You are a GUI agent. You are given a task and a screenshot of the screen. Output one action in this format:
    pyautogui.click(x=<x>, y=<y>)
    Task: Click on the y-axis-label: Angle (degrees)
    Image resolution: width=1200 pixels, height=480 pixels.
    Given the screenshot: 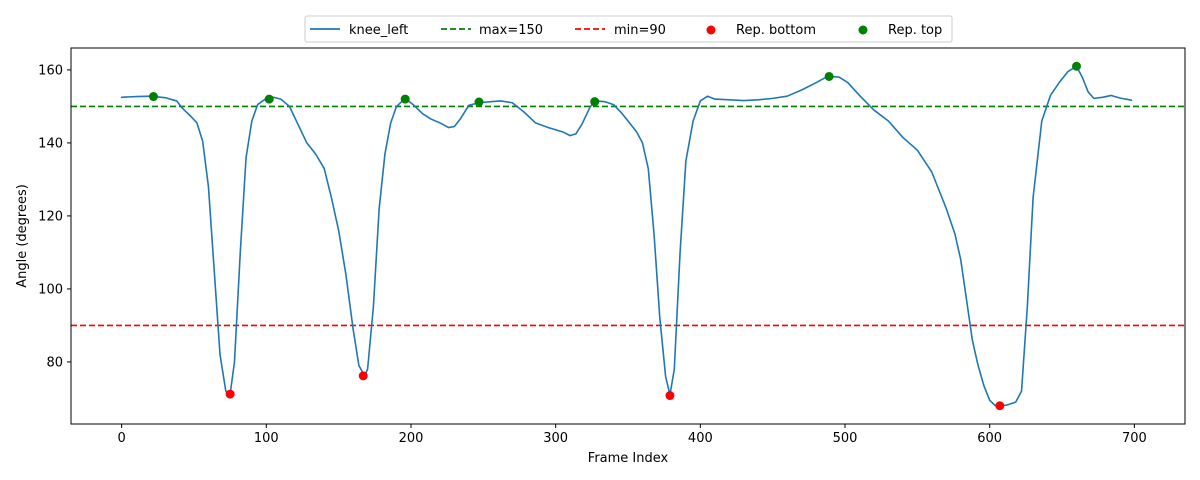 What is the action you would take?
    pyautogui.click(x=22, y=236)
    